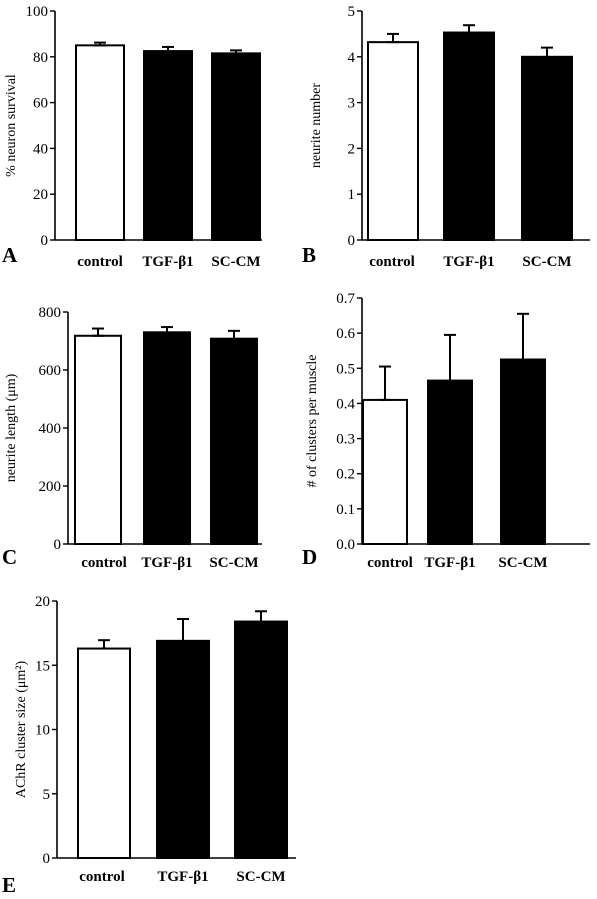 The height and width of the screenshot is (899, 597). What do you see at coordinates (11, 125) in the screenshot?
I see `y-axis-title: % neuron survival` at bounding box center [11, 125].